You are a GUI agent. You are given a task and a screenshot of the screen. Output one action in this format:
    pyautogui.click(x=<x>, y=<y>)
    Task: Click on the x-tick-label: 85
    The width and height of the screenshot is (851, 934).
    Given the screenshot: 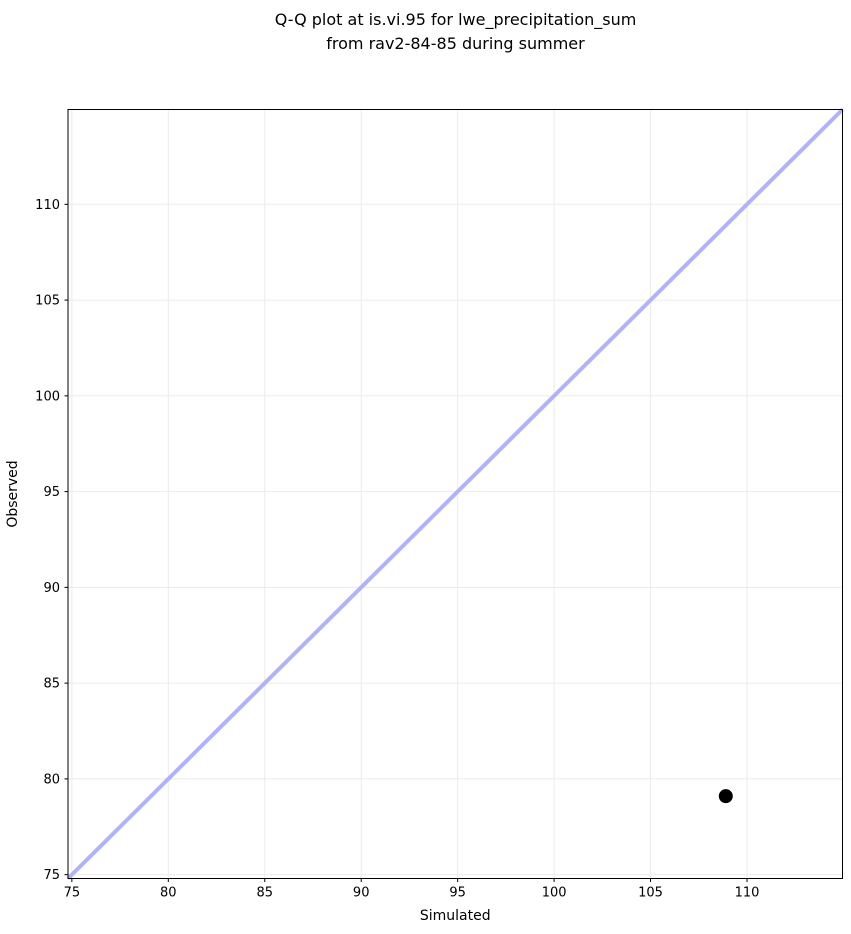 What is the action you would take?
    pyautogui.click(x=264, y=893)
    